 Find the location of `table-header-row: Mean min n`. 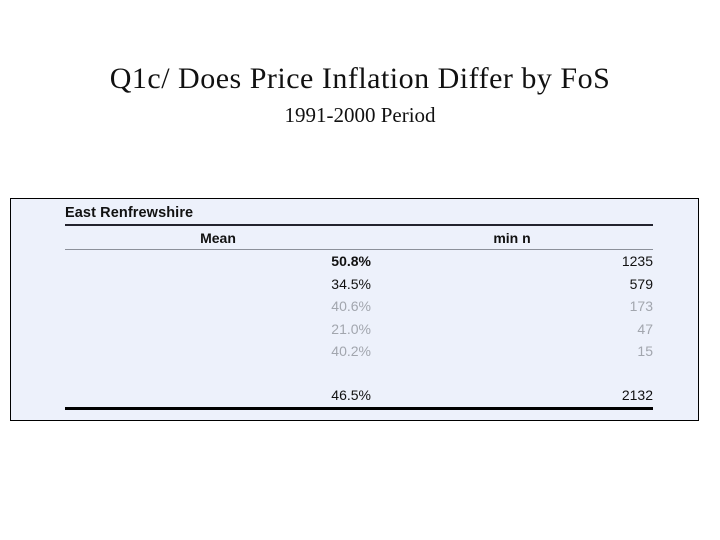

table-header-row: Mean min n is located at coordinates (359, 237).